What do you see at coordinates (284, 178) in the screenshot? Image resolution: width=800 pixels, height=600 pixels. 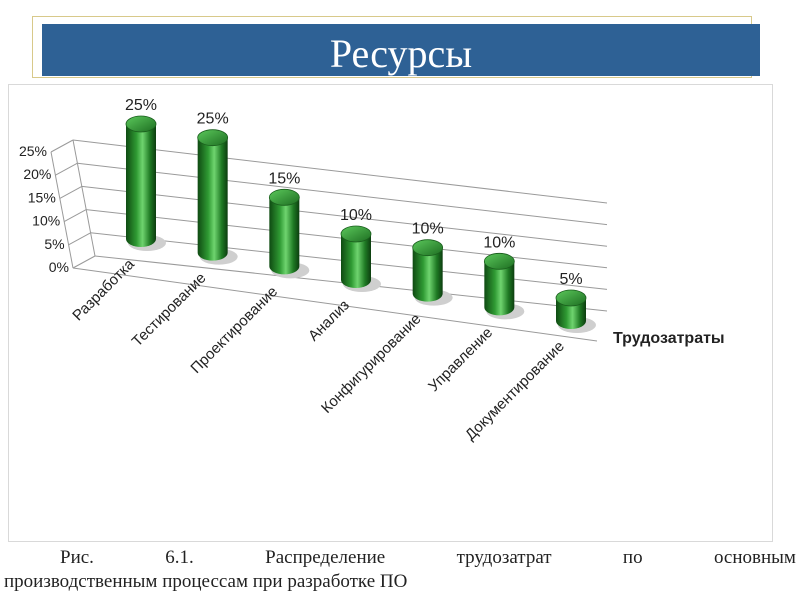 I see `data-label: 15%` at bounding box center [284, 178].